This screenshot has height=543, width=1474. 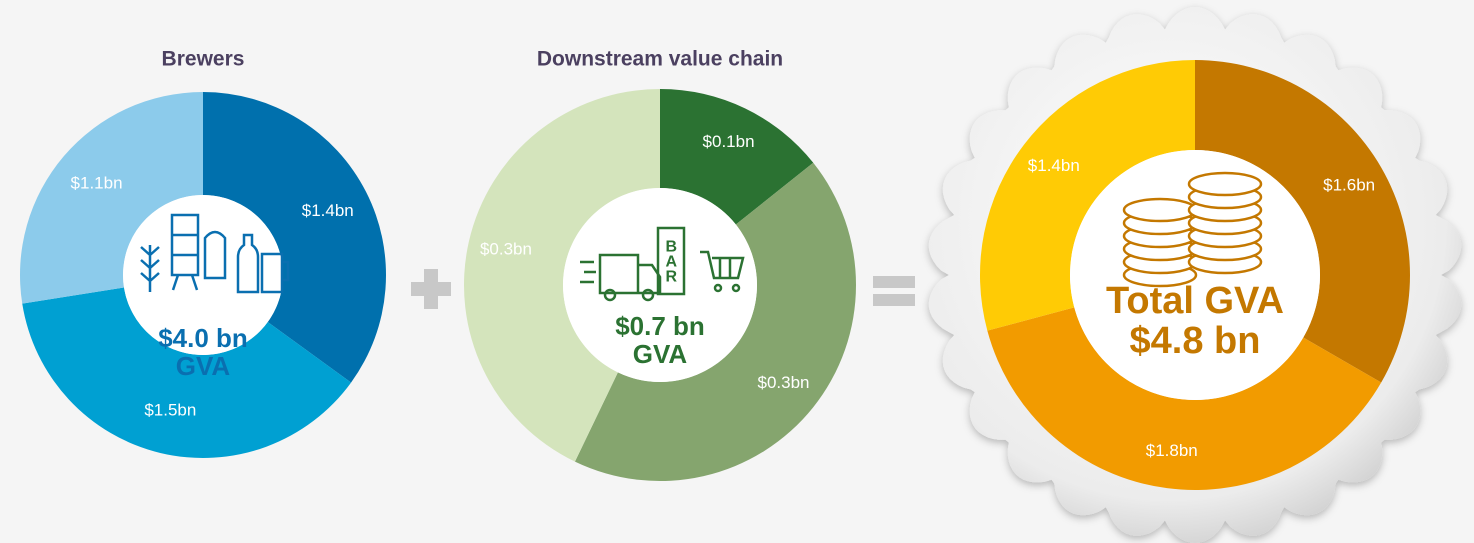 What do you see at coordinates (1349, 184) in the screenshot?
I see `segment-label: $1.6bn` at bounding box center [1349, 184].